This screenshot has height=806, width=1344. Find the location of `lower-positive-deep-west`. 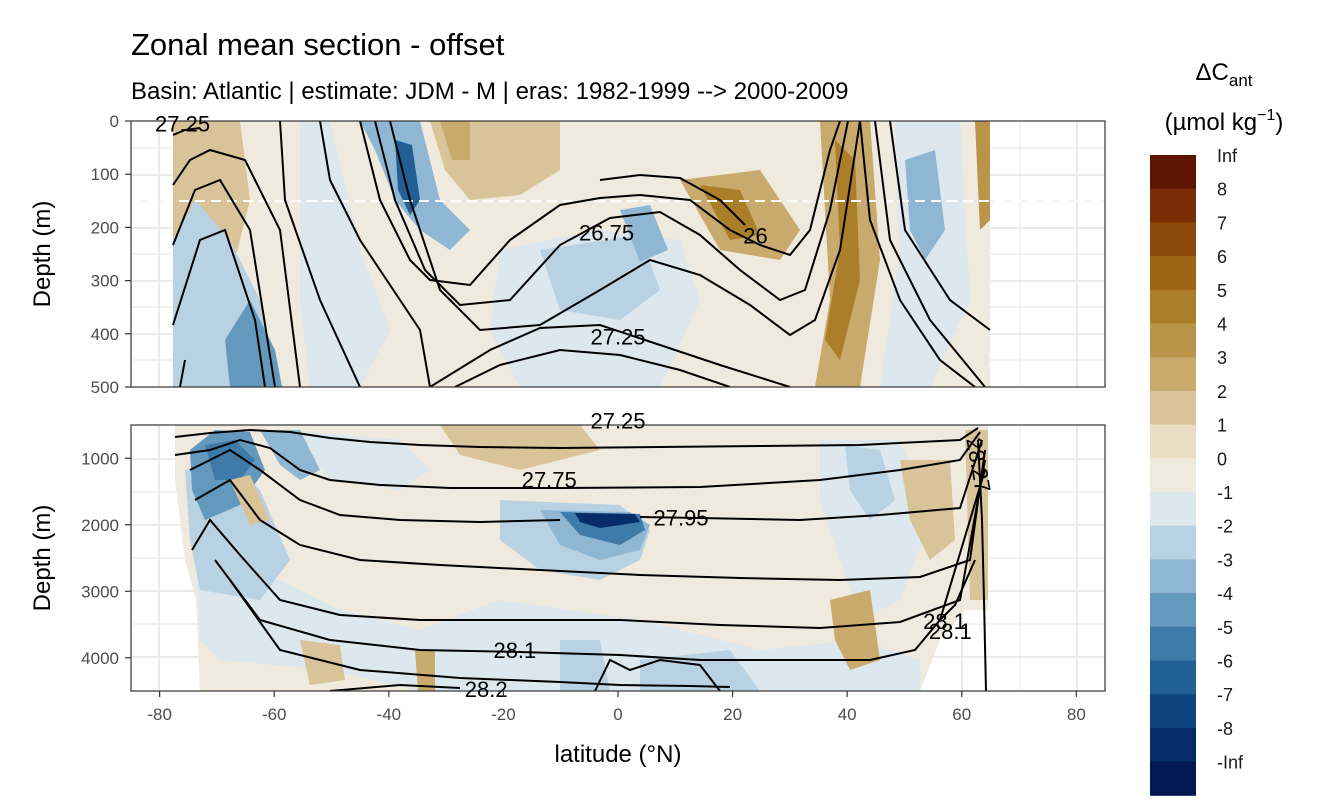

lower-positive-deep-west is located at coordinates (322, 662).